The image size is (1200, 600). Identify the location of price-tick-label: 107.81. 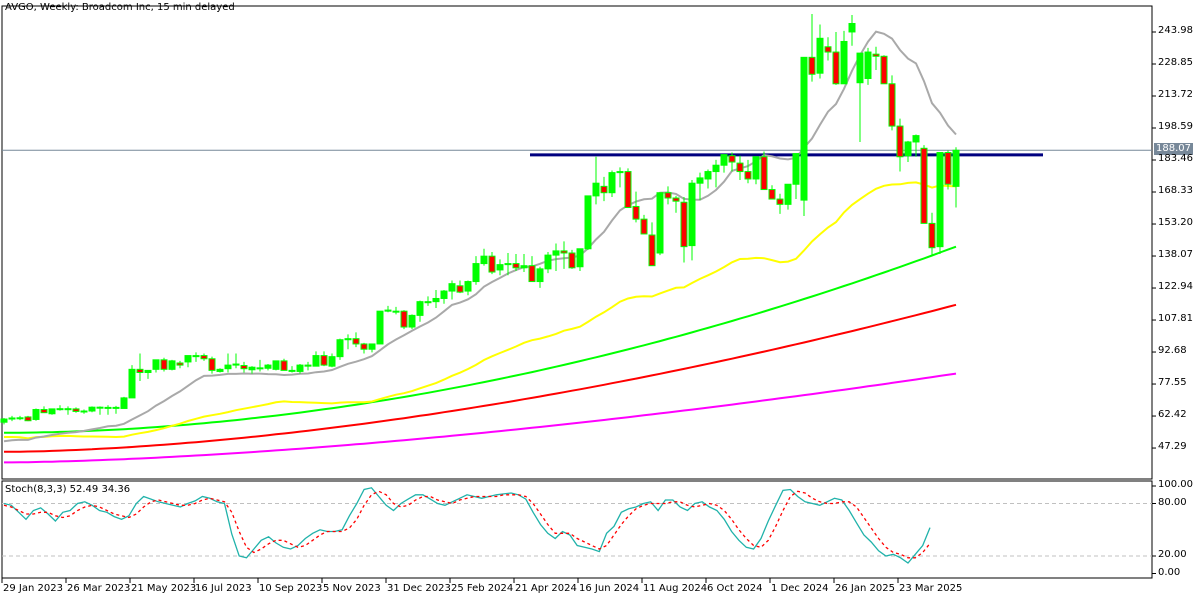
(1175, 319).